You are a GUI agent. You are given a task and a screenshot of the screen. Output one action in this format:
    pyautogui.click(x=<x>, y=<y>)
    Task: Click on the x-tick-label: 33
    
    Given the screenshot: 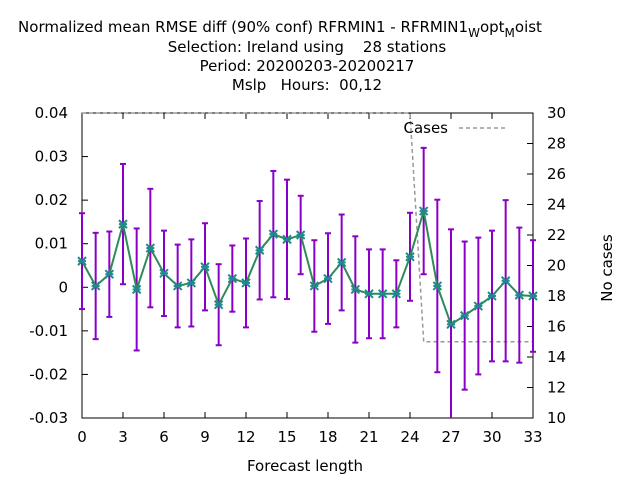 What is the action you would take?
    pyautogui.click(x=532, y=437)
    